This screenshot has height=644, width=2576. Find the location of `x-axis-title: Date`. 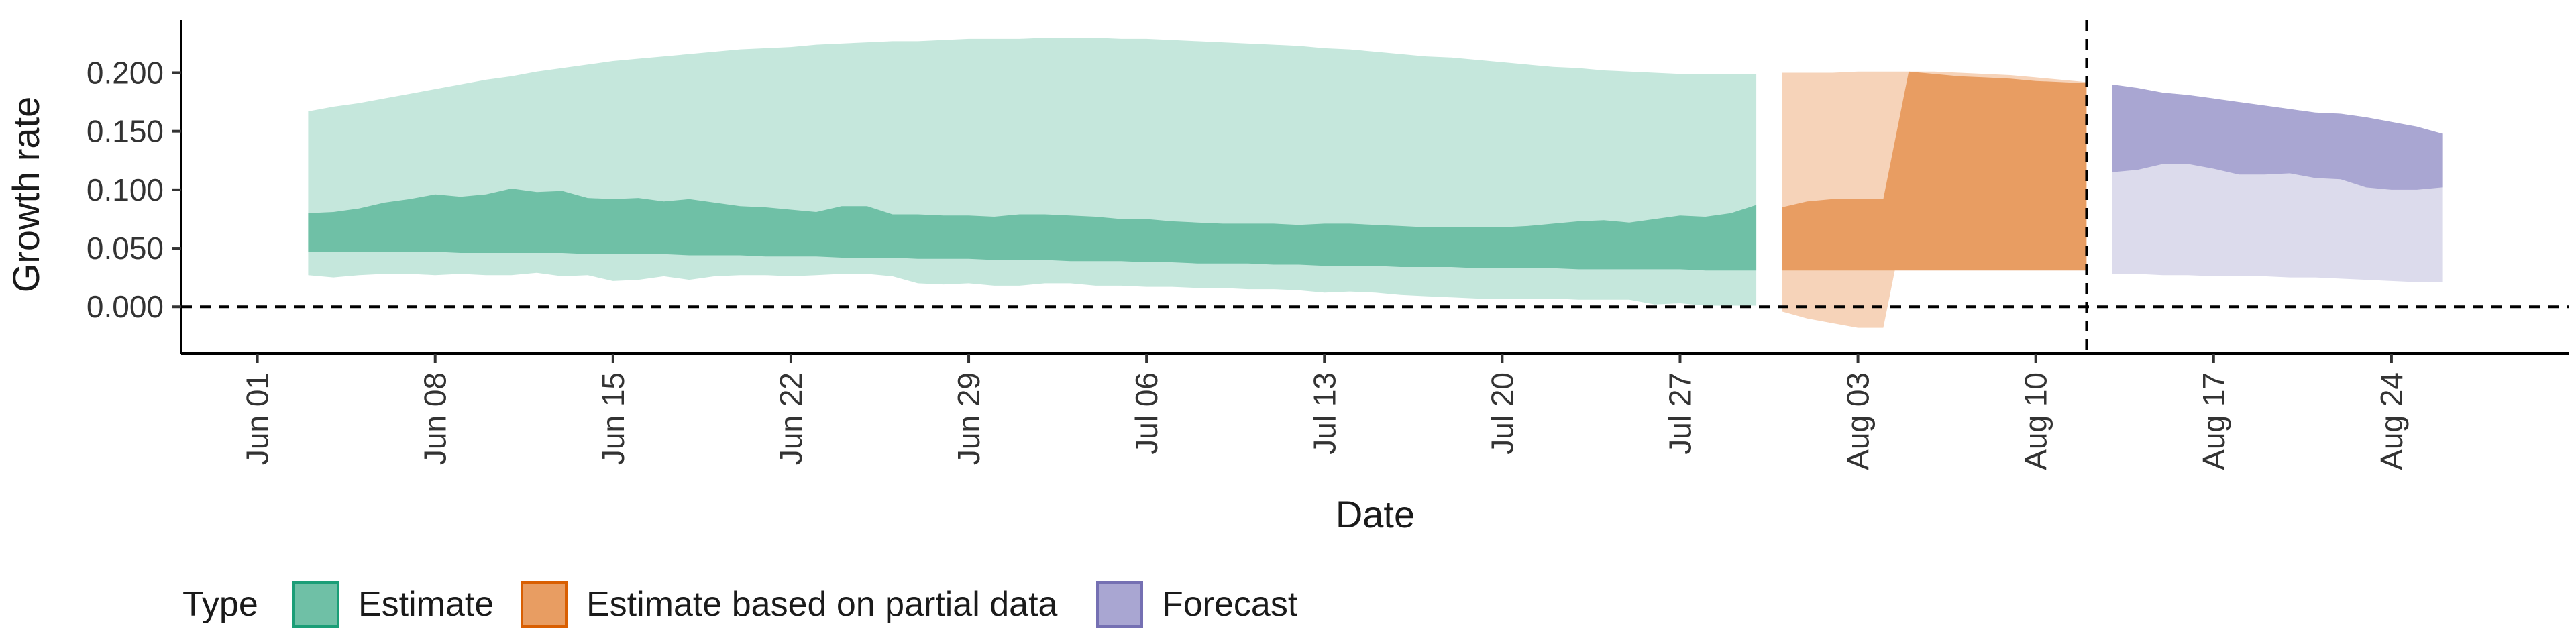

x-axis-title: Date is located at coordinates (1375, 514).